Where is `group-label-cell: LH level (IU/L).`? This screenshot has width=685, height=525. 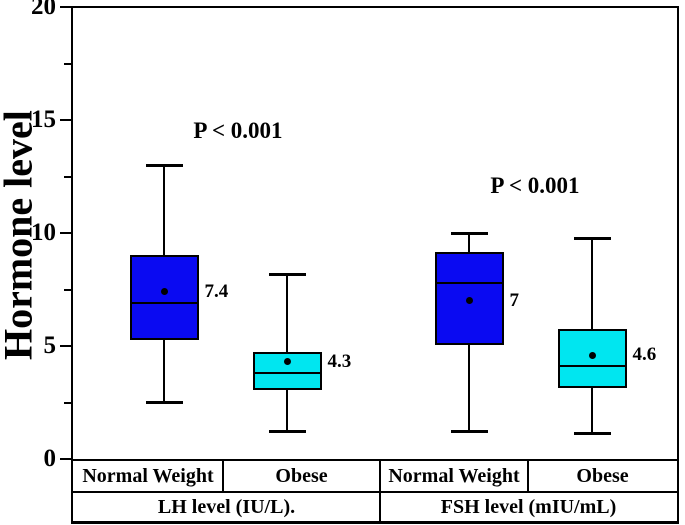 group-label-cell: LH level (IU/L). is located at coordinates (226, 506).